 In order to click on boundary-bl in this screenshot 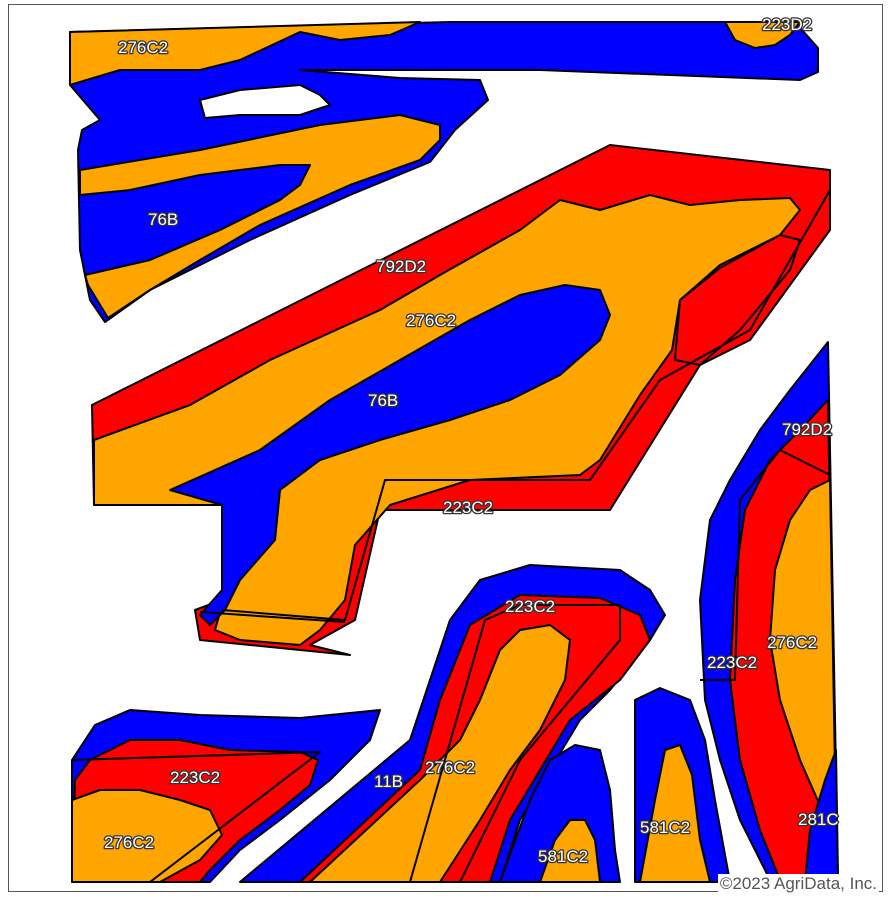, I will do `click(196, 817)`.